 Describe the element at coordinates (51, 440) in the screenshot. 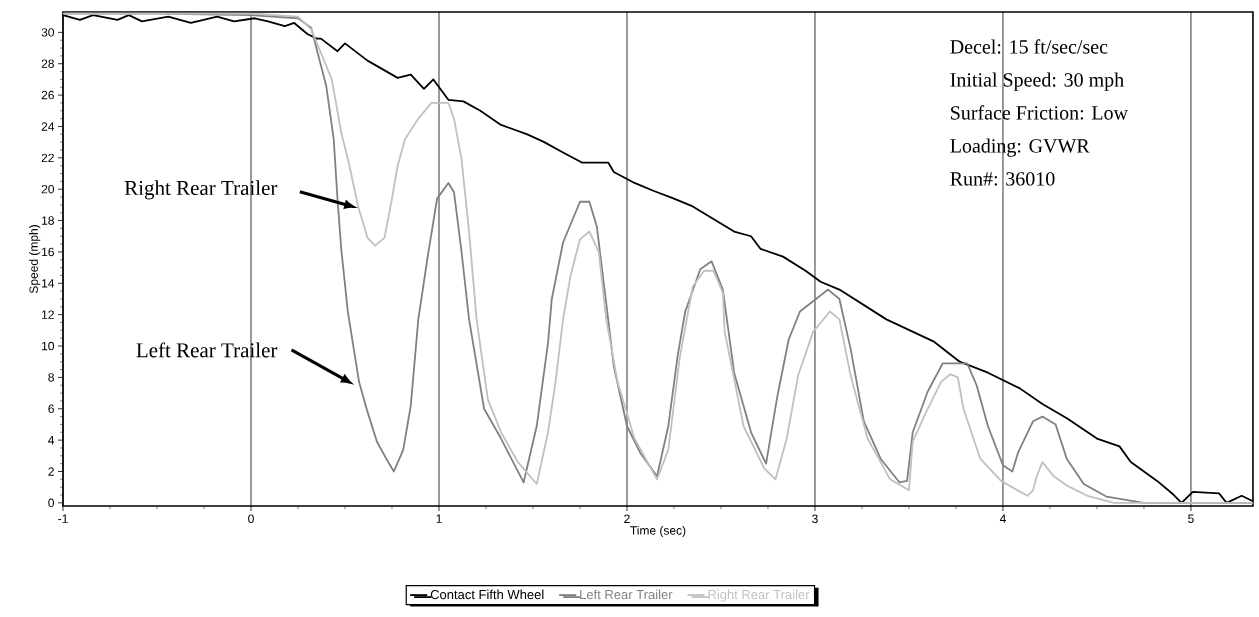

I see `y-tick-label: 4` at that location.